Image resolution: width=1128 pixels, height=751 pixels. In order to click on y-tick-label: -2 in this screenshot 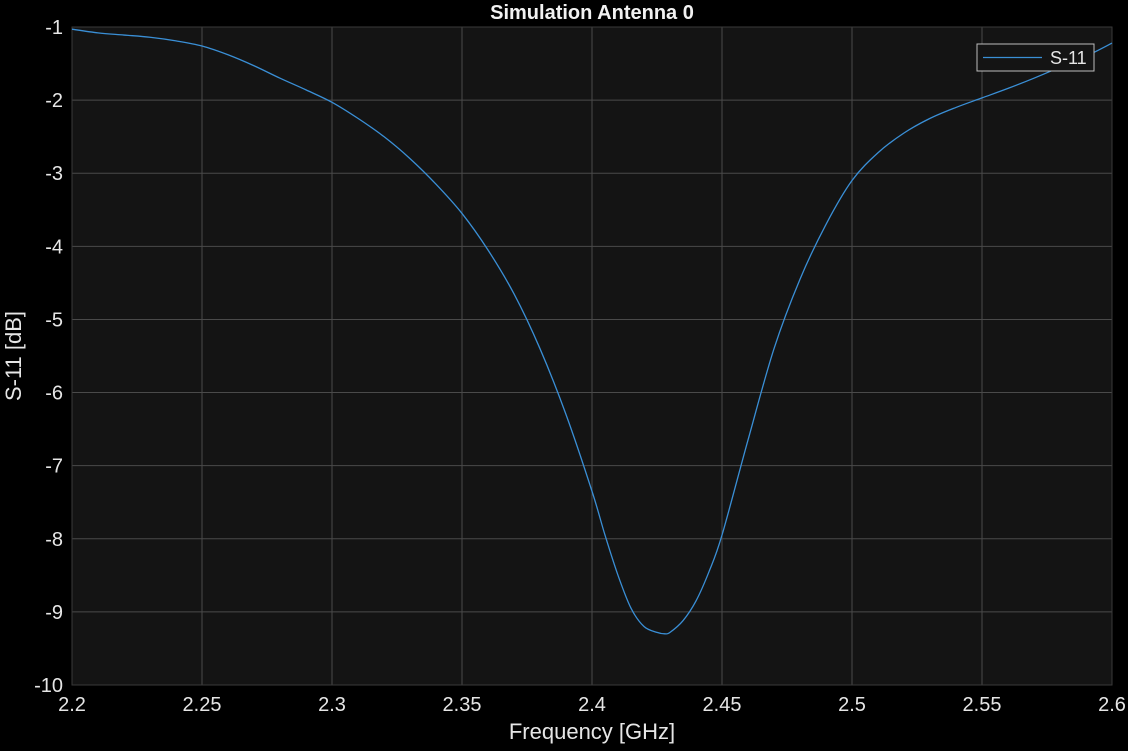, I will do `click(54, 101)`.